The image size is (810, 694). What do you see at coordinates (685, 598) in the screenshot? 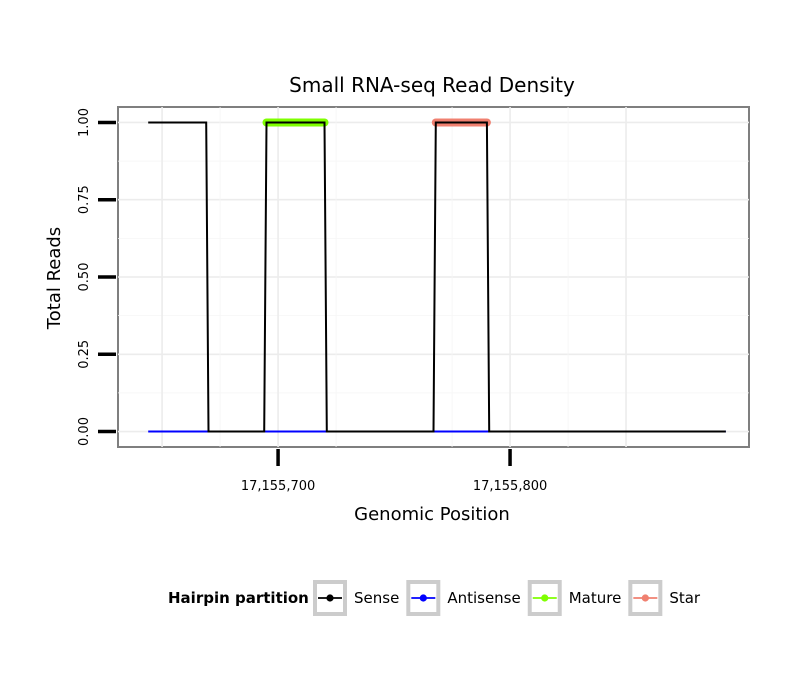
I see `legend-label-star: Star` at bounding box center [685, 598].